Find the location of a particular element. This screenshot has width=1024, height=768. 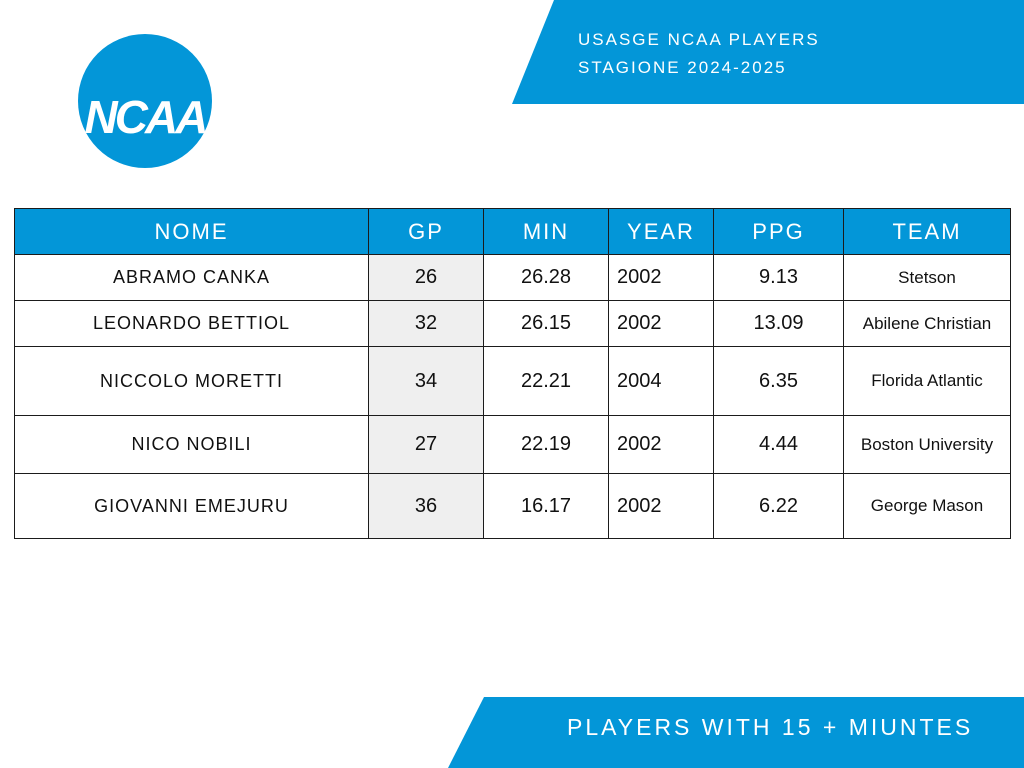

cell-team: Florida Atlantic is located at coordinates (927, 381).